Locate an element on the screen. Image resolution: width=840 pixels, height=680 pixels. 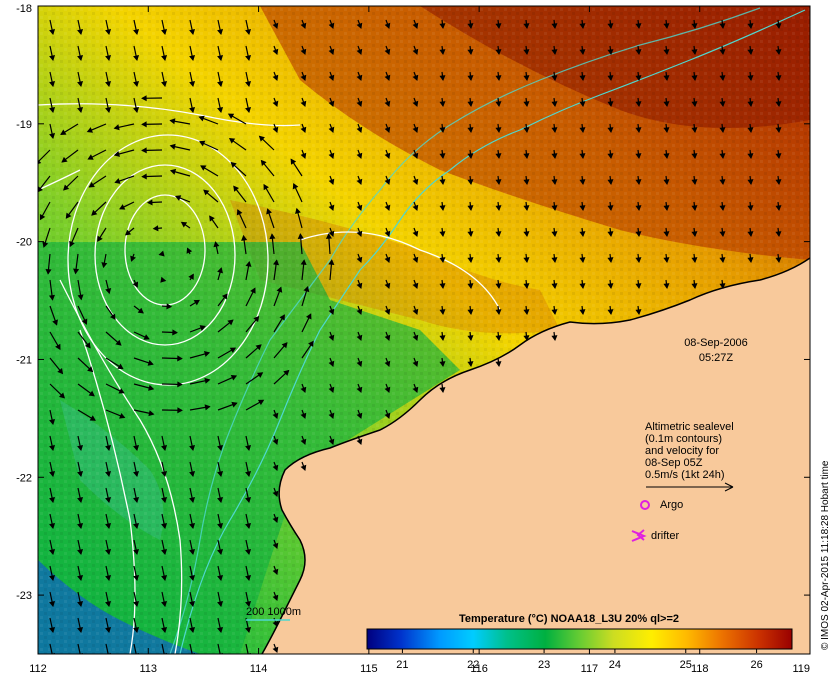
lon-tick-label: 112 is located at coordinates (38, 669).